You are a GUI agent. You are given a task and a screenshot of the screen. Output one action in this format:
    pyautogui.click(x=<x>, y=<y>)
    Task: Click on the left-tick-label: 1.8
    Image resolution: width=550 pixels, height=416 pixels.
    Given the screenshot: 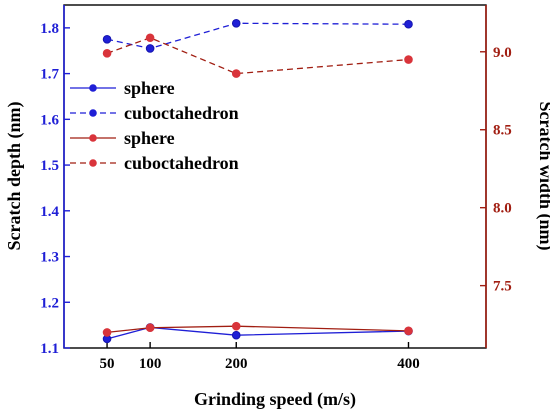 What is the action you would take?
    pyautogui.click(x=49, y=29)
    